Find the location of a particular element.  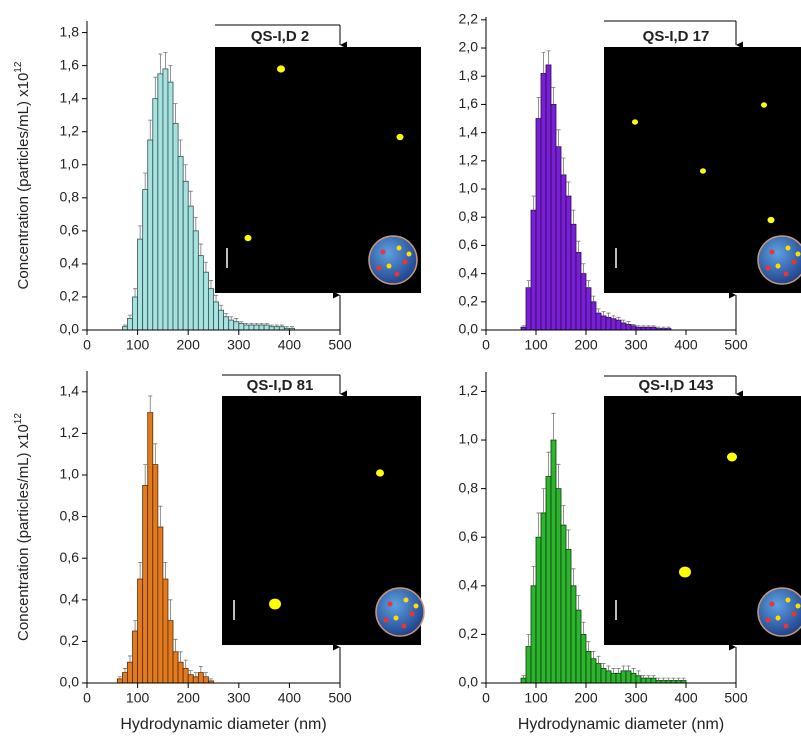

x-tick-label: 400 is located at coordinates (686, 345).